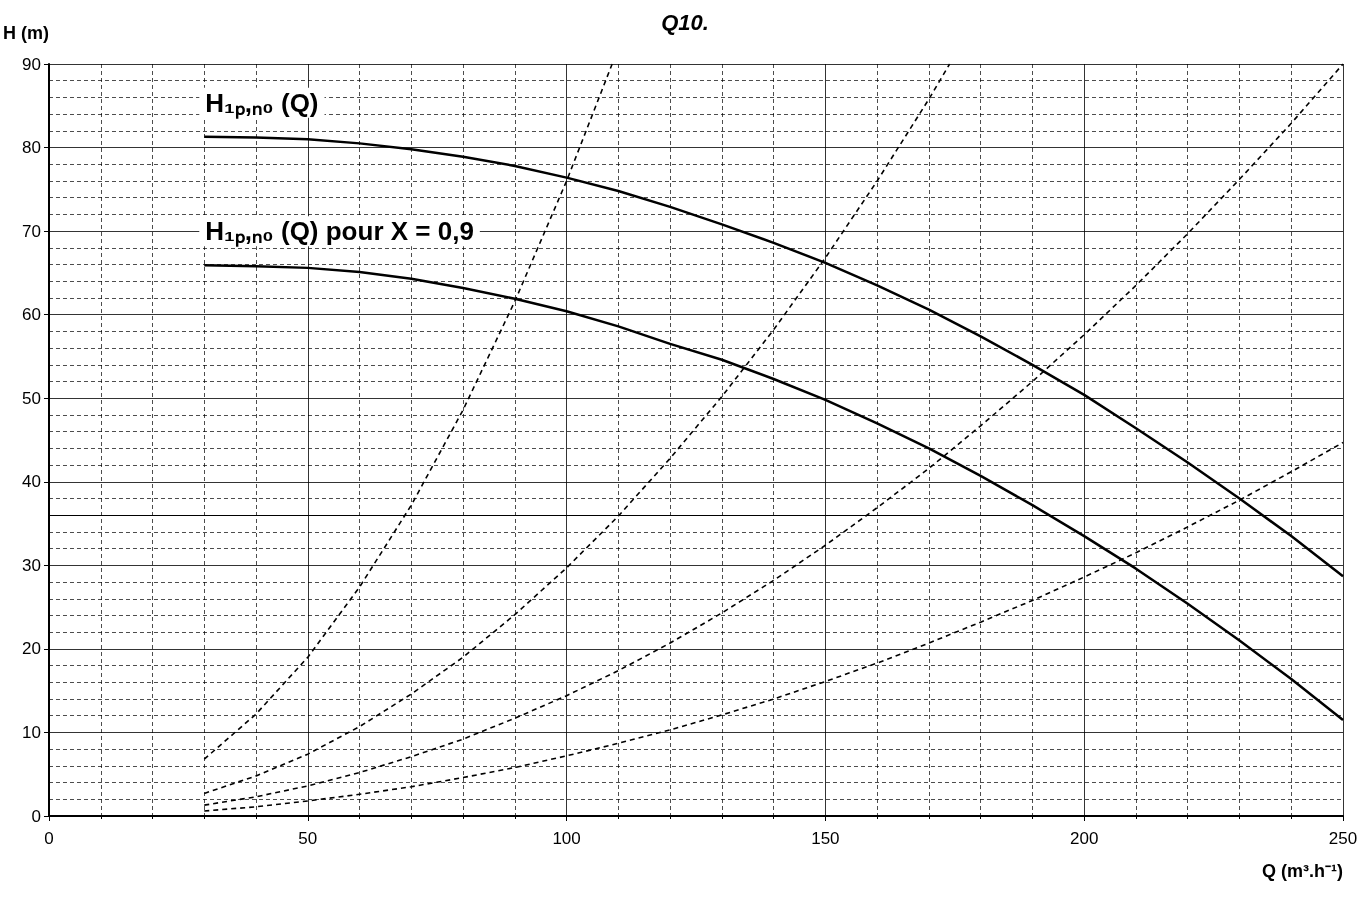 This screenshot has width=1371, height=915. Describe the element at coordinates (825, 838) in the screenshot. I see `x-tick-label: 150` at that location.